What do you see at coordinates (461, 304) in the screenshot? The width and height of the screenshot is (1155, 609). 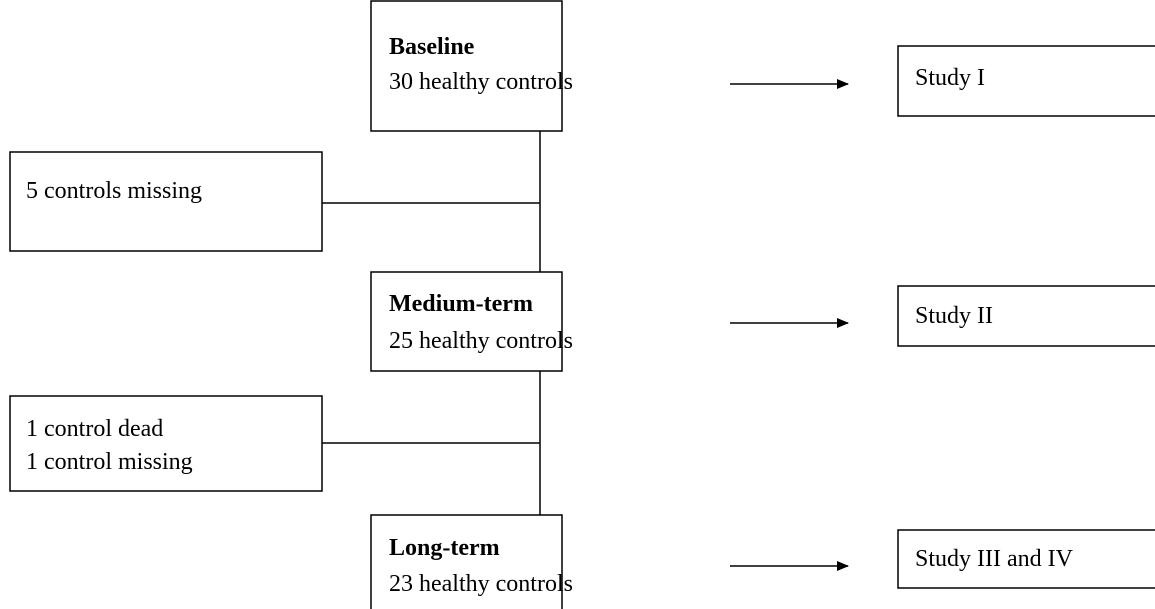 I see `node-title: Medium-term` at bounding box center [461, 304].